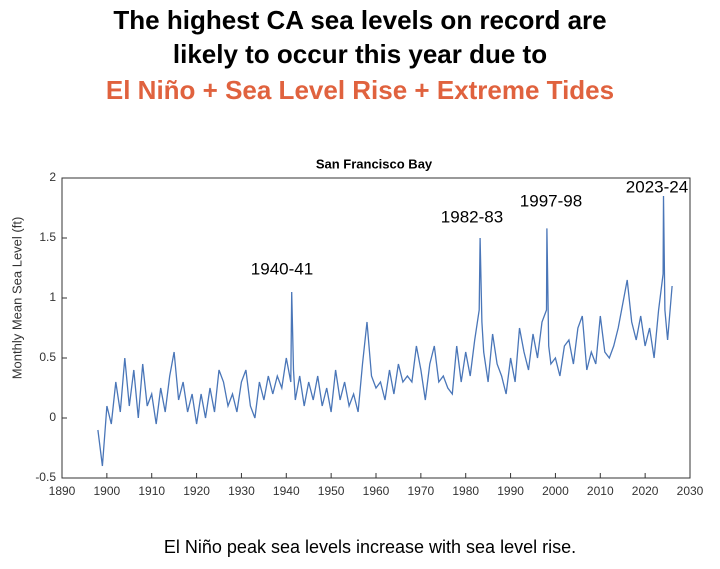 The image size is (720, 569). I want to click on x-tick-label: 1990, so click(510, 491).